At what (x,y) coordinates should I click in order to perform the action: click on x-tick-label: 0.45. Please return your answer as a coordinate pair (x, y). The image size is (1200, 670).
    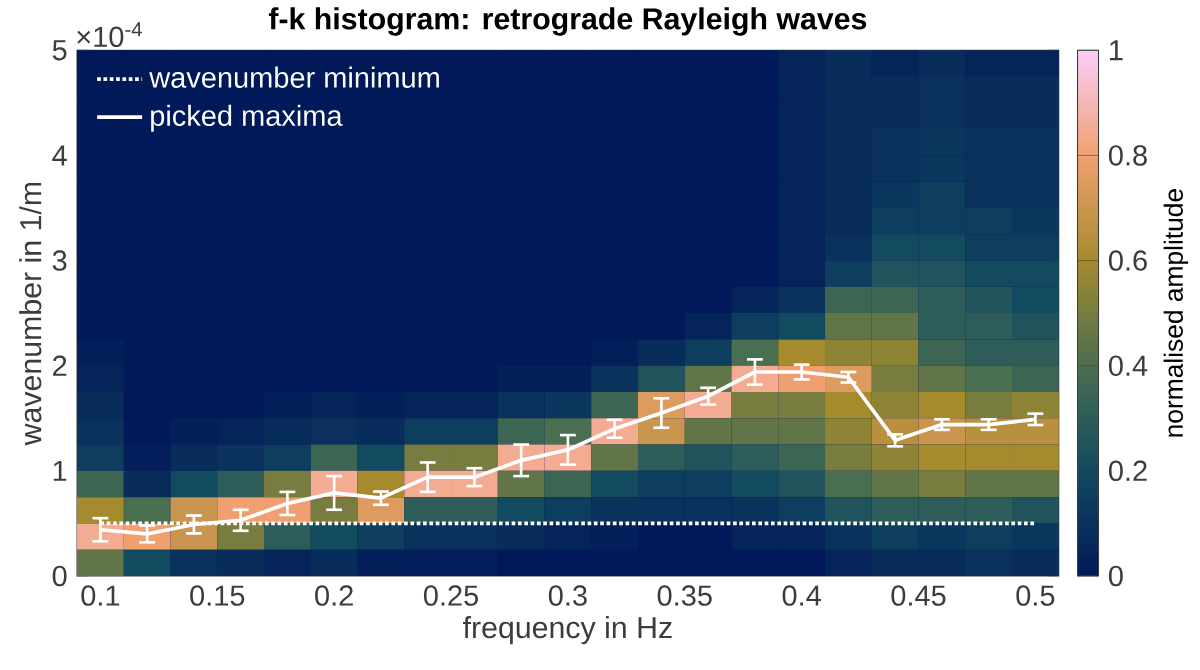
    Looking at the image, I should click on (918, 595).